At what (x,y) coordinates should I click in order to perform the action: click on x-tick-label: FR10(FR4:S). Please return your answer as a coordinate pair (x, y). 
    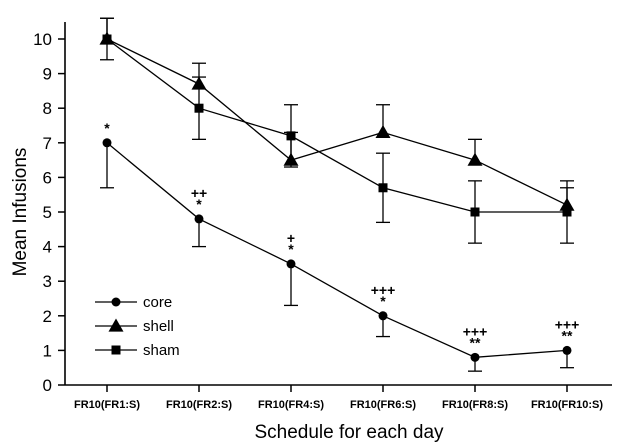
    Looking at the image, I should click on (291, 405).